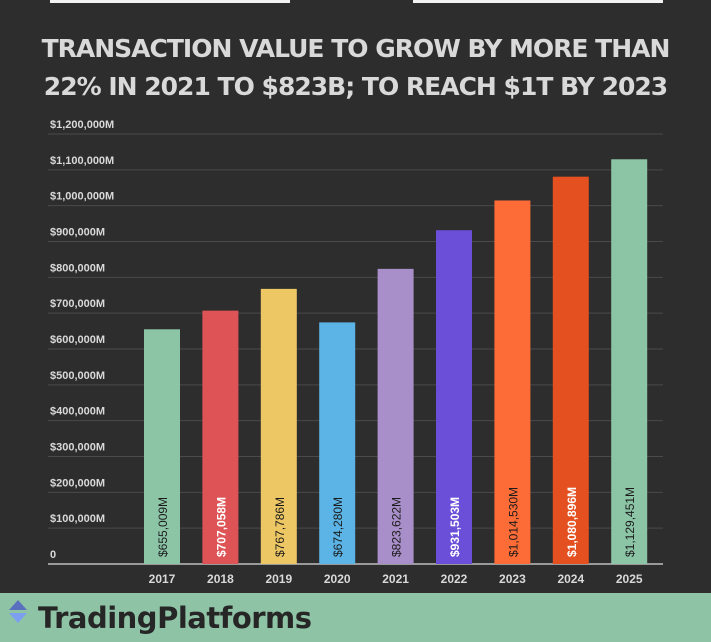 This screenshot has height=642, width=711. What do you see at coordinates (77, 340) in the screenshot?
I see `y-tick-label: $600,000M` at bounding box center [77, 340].